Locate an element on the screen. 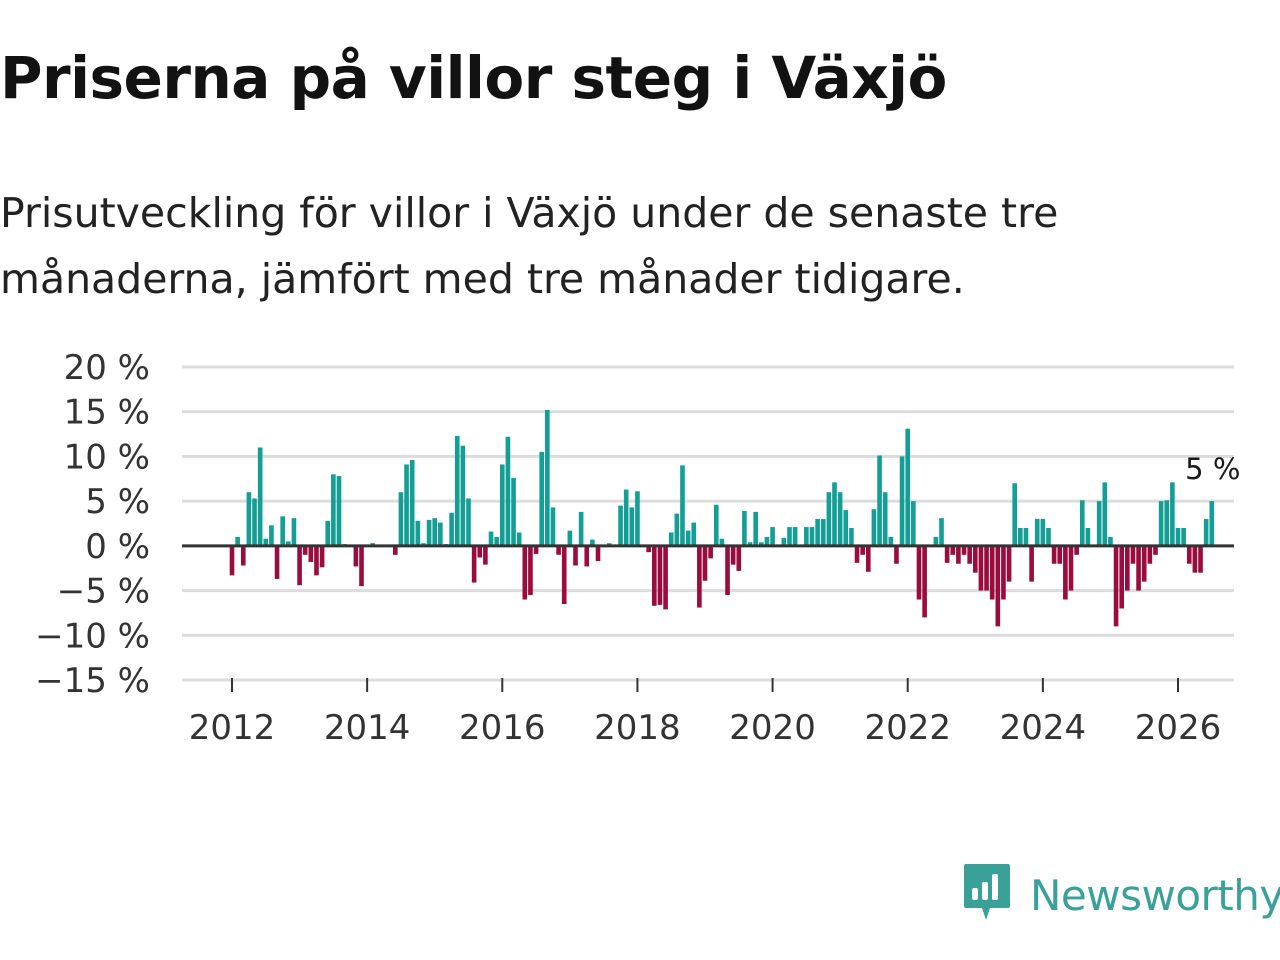 This screenshot has width=1280, height=960. x-tick-label: 2022 is located at coordinates (907, 728).